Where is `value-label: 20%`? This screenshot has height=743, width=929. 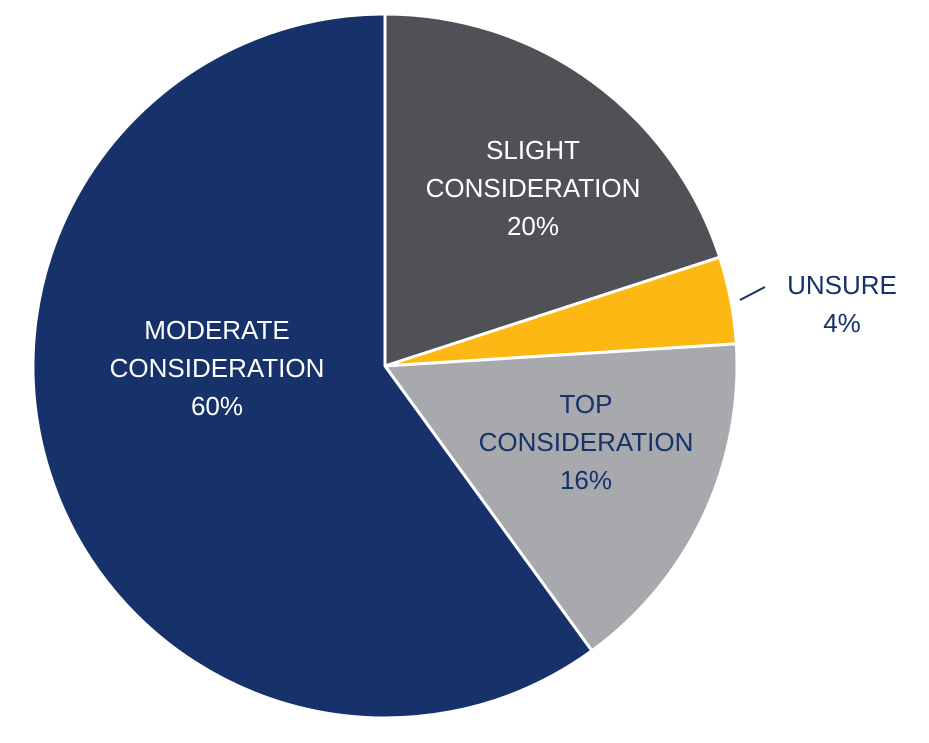 value-label: 20% is located at coordinates (533, 226).